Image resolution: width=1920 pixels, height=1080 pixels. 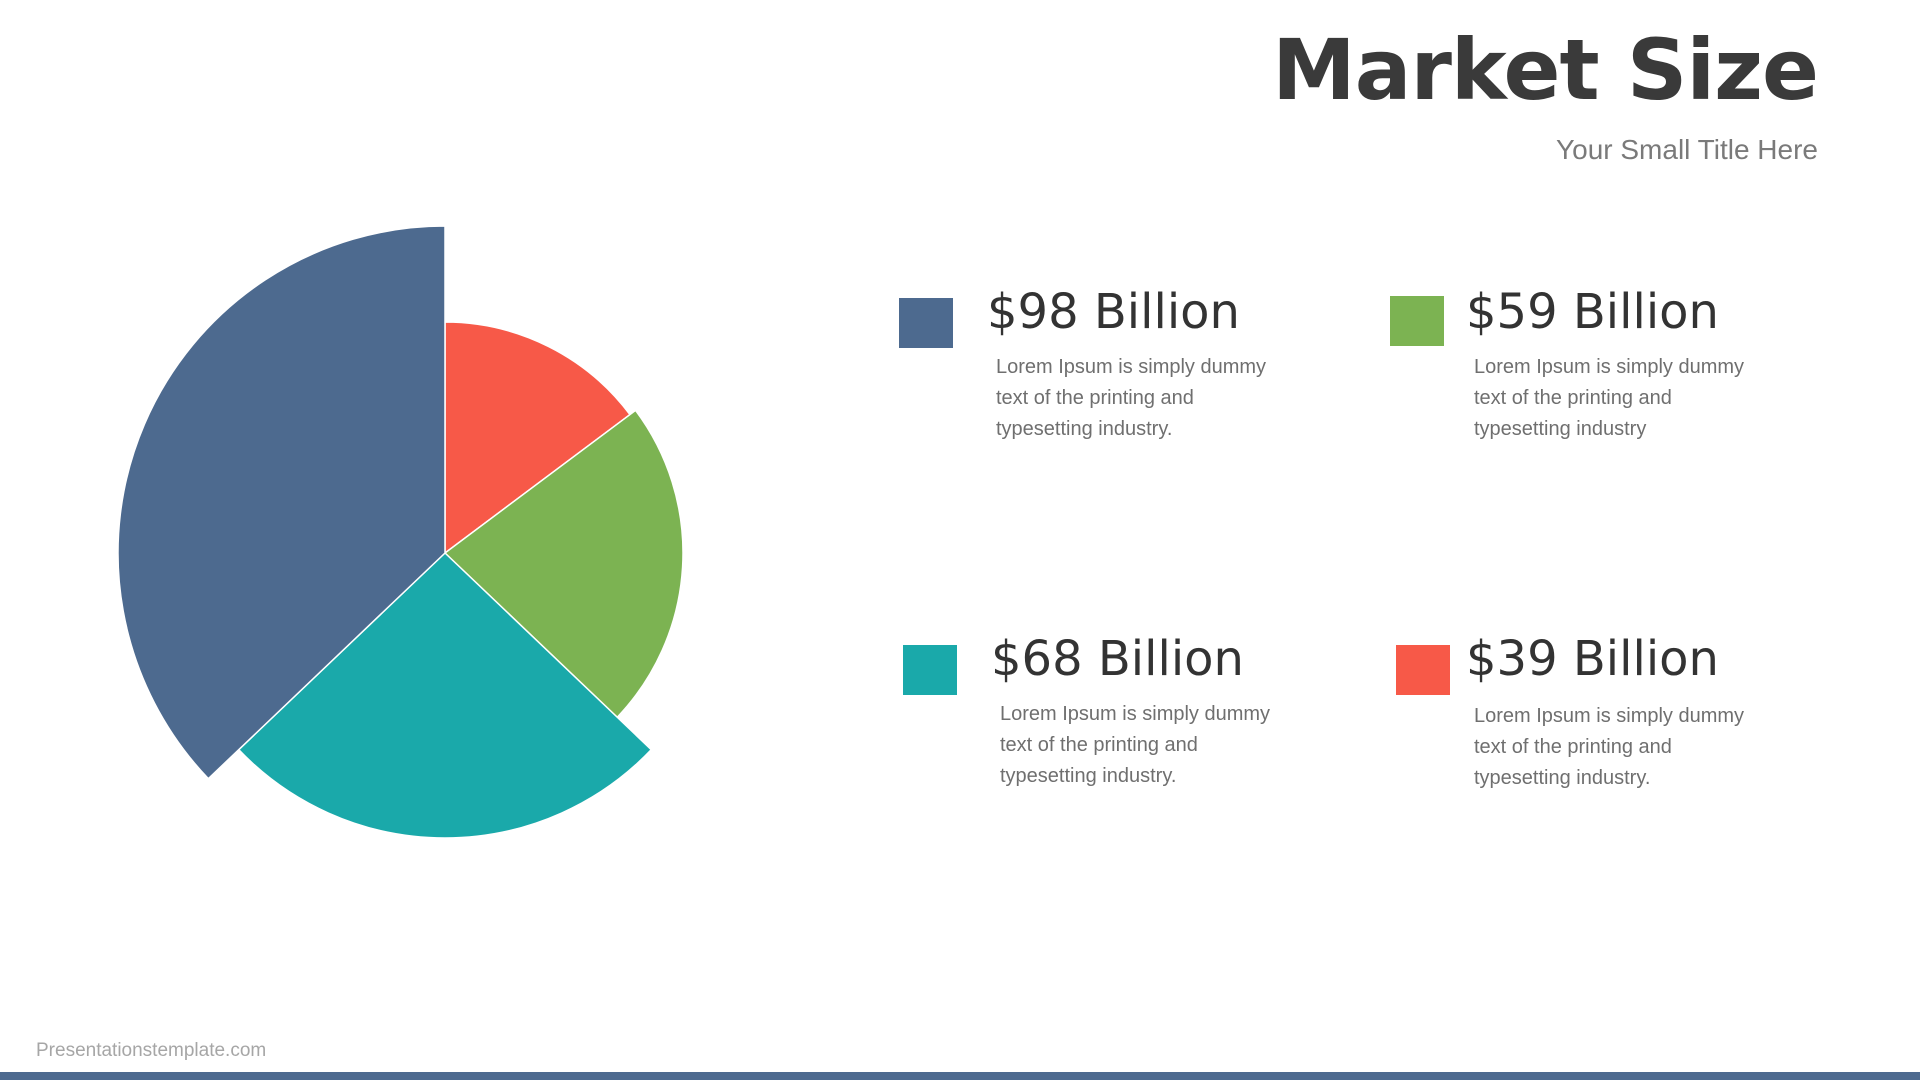 What do you see at coordinates (151, 1050) in the screenshot?
I see `footer-credit: Presentationstemplate.com` at bounding box center [151, 1050].